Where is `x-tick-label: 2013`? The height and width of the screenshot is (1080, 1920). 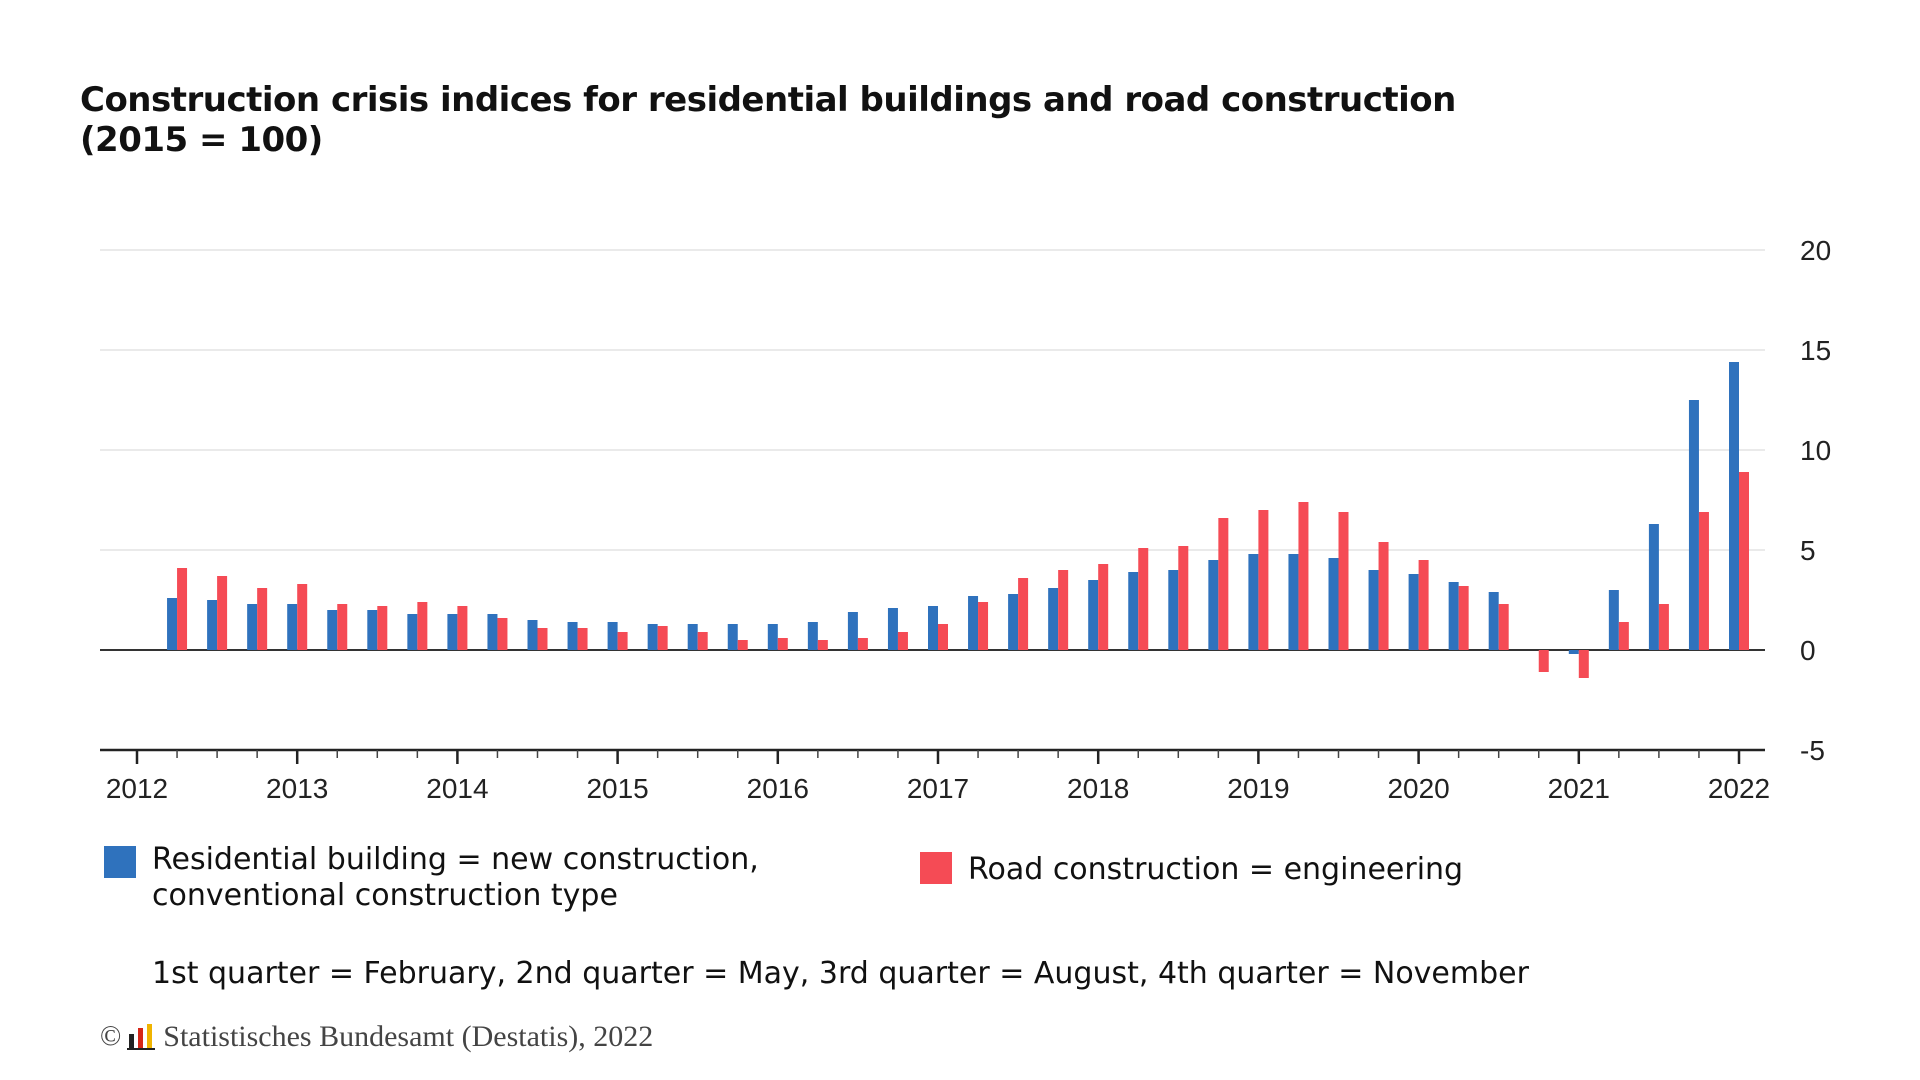
x-tick-label: 2013 is located at coordinates (297, 788).